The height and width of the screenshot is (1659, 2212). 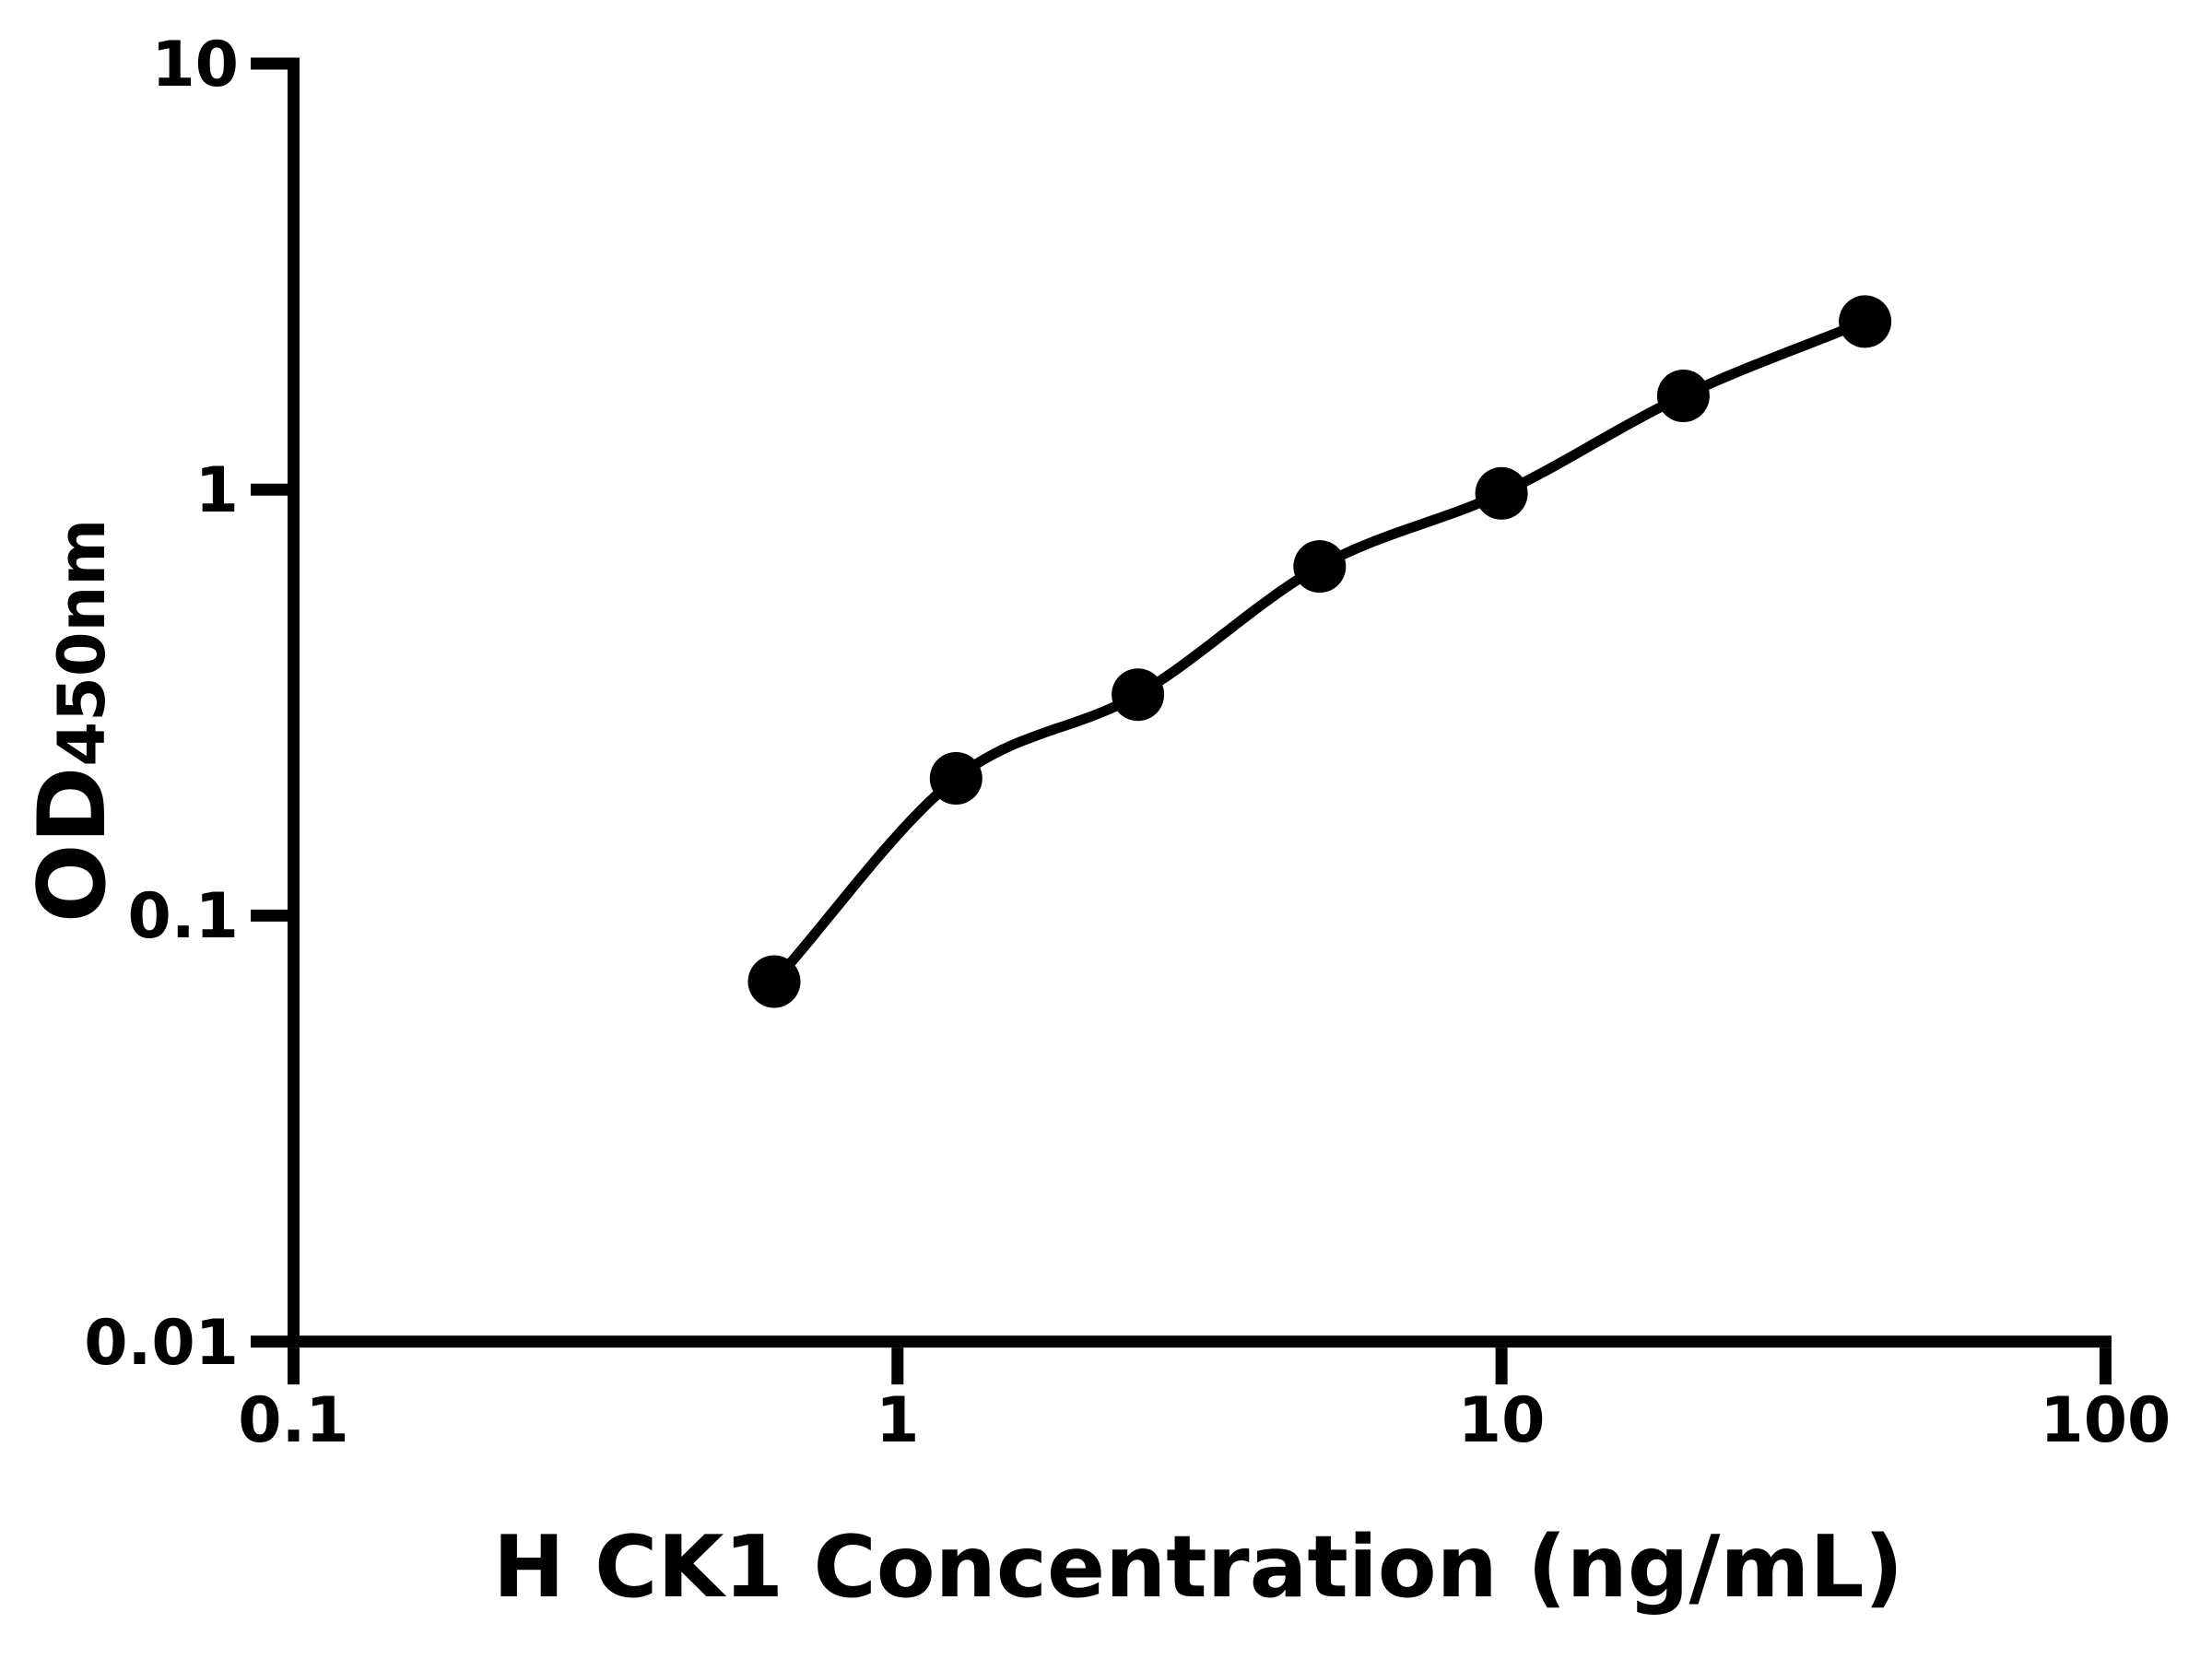 I want to click on data-point-0.625, so click(x=774, y=981).